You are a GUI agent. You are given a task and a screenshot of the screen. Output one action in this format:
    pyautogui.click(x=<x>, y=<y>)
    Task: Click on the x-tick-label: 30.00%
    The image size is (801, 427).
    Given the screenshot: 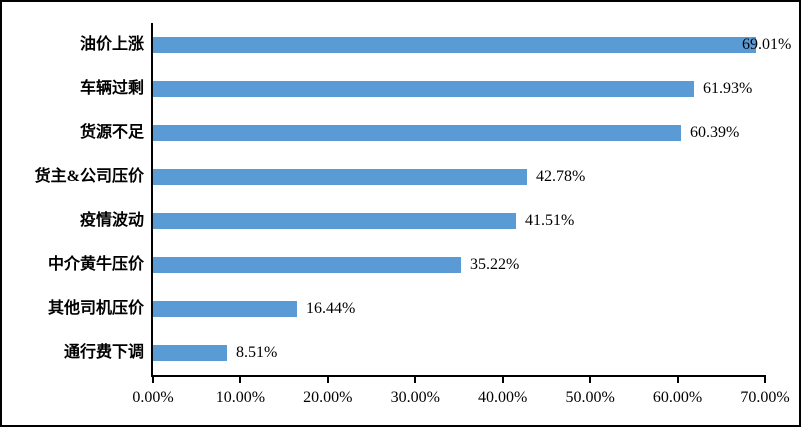 What is the action you would take?
    pyautogui.click(x=415, y=397)
    